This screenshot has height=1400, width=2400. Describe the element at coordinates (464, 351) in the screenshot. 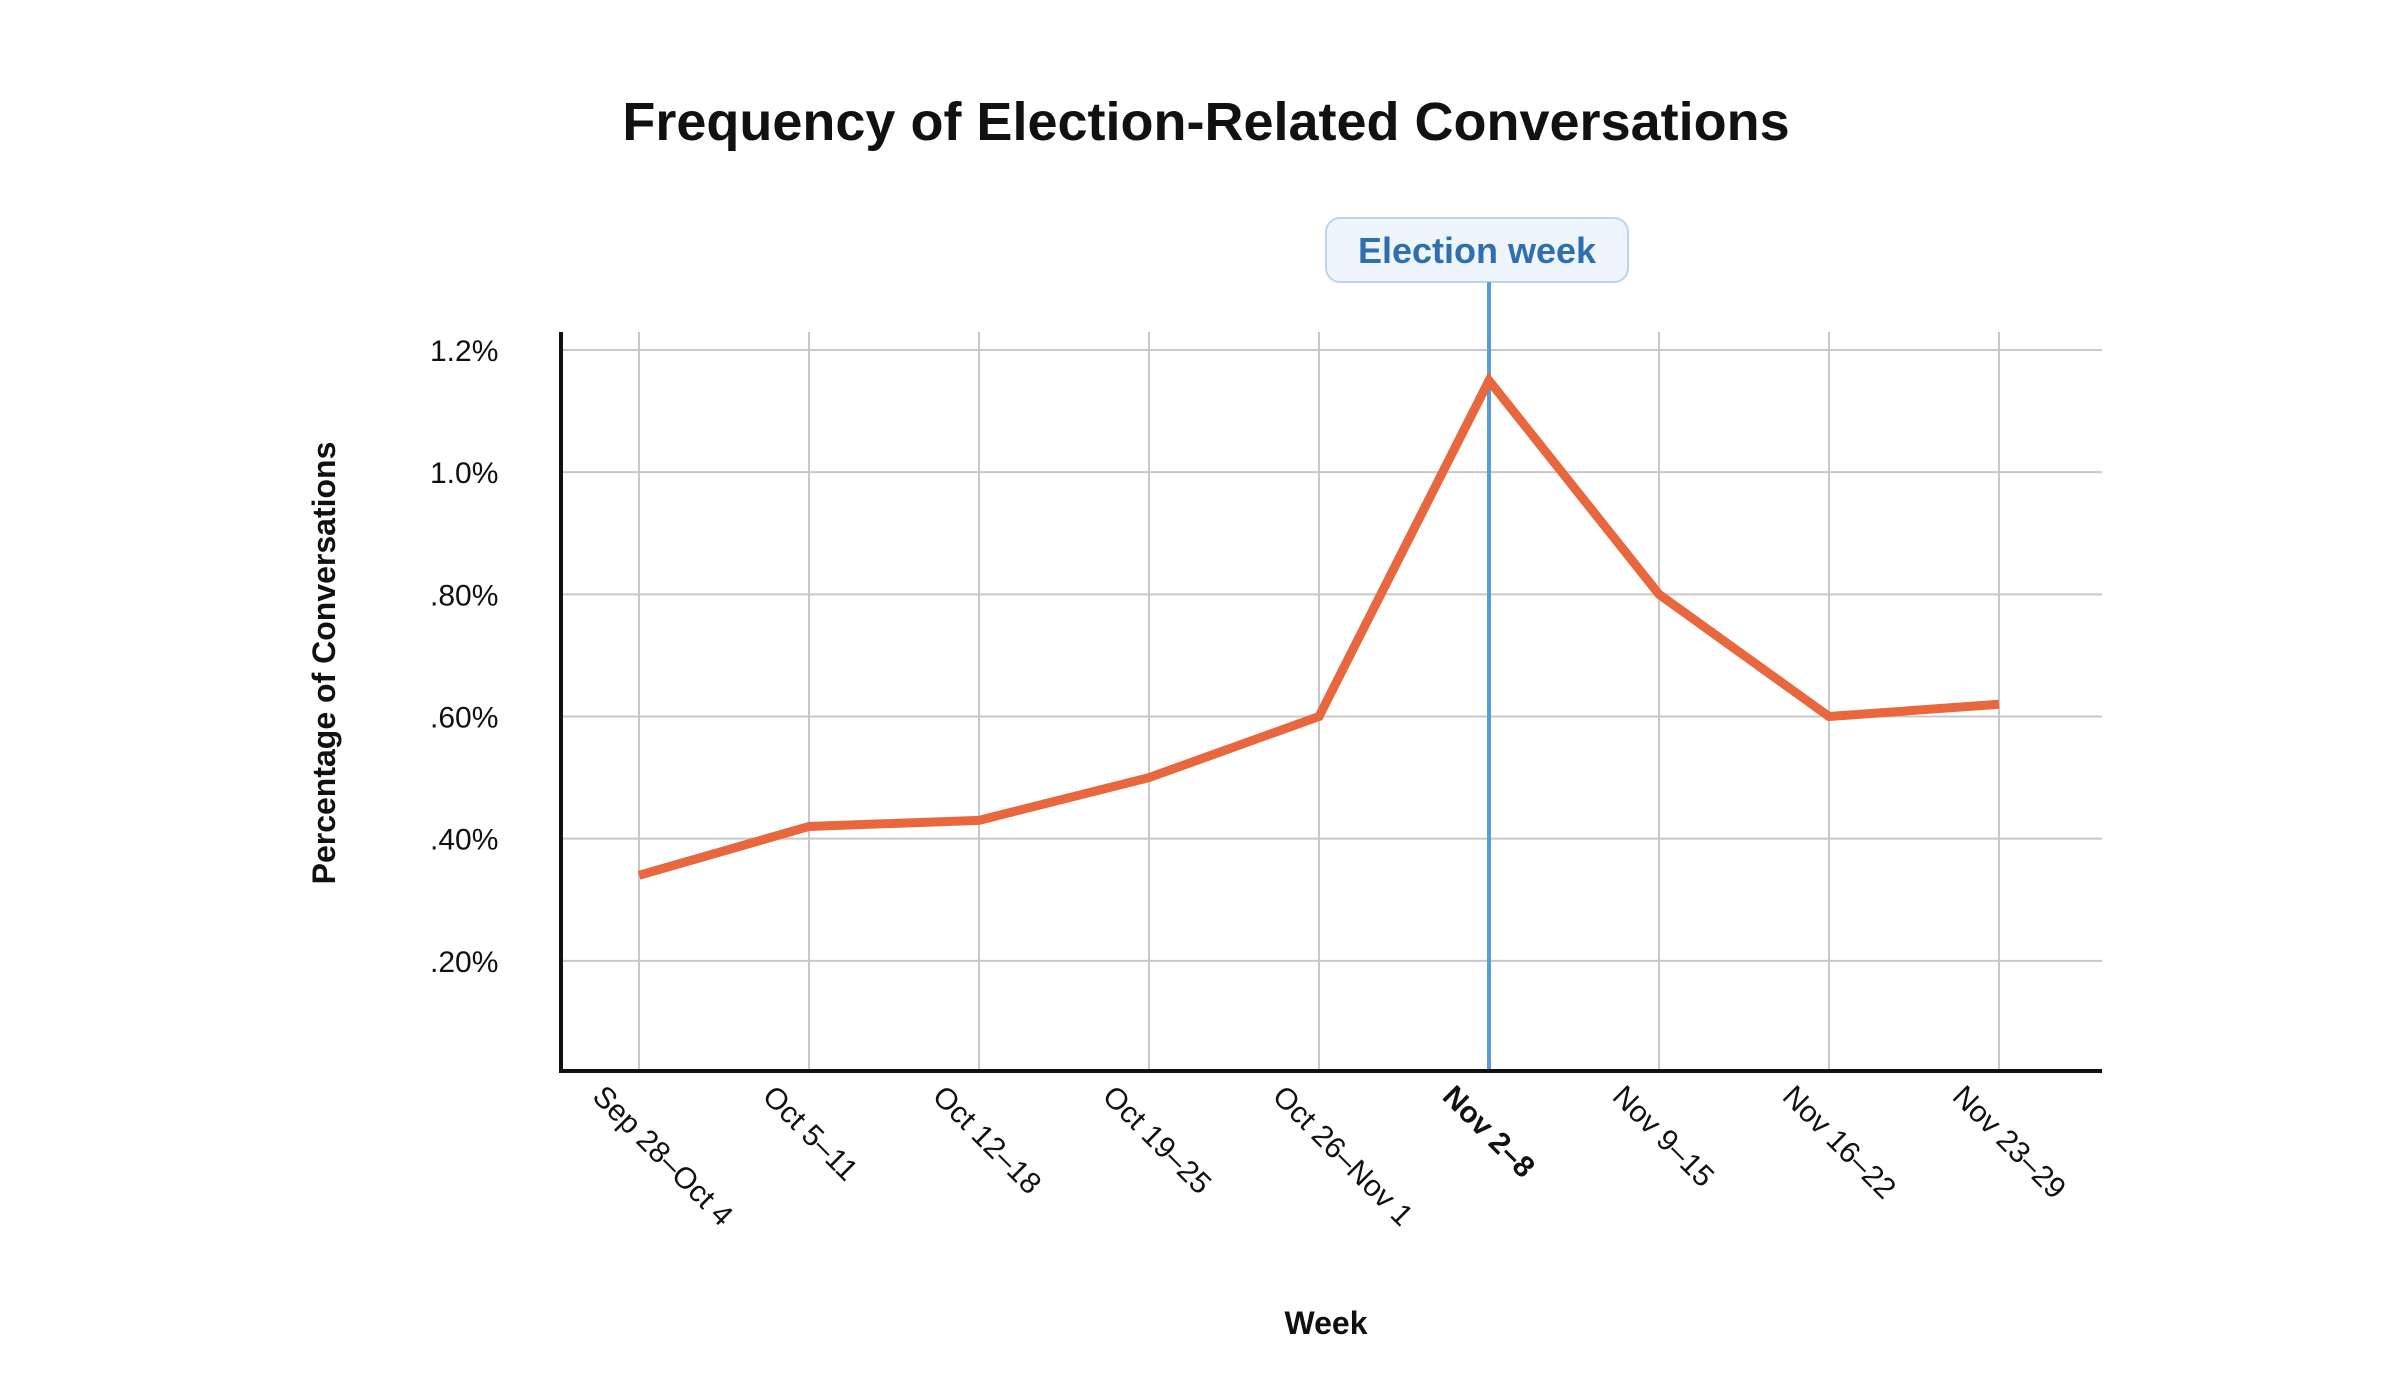

I see `y-tick-label: 1.2%` at that location.